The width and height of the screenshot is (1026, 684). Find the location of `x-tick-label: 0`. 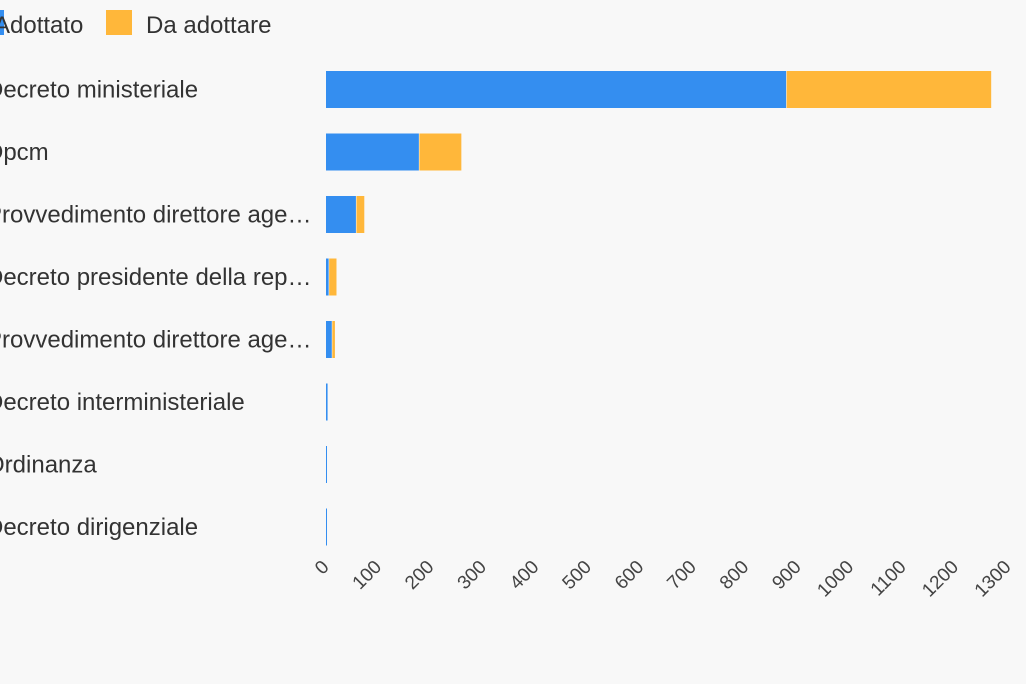

x-tick-label: 0 is located at coordinates (322, 568).